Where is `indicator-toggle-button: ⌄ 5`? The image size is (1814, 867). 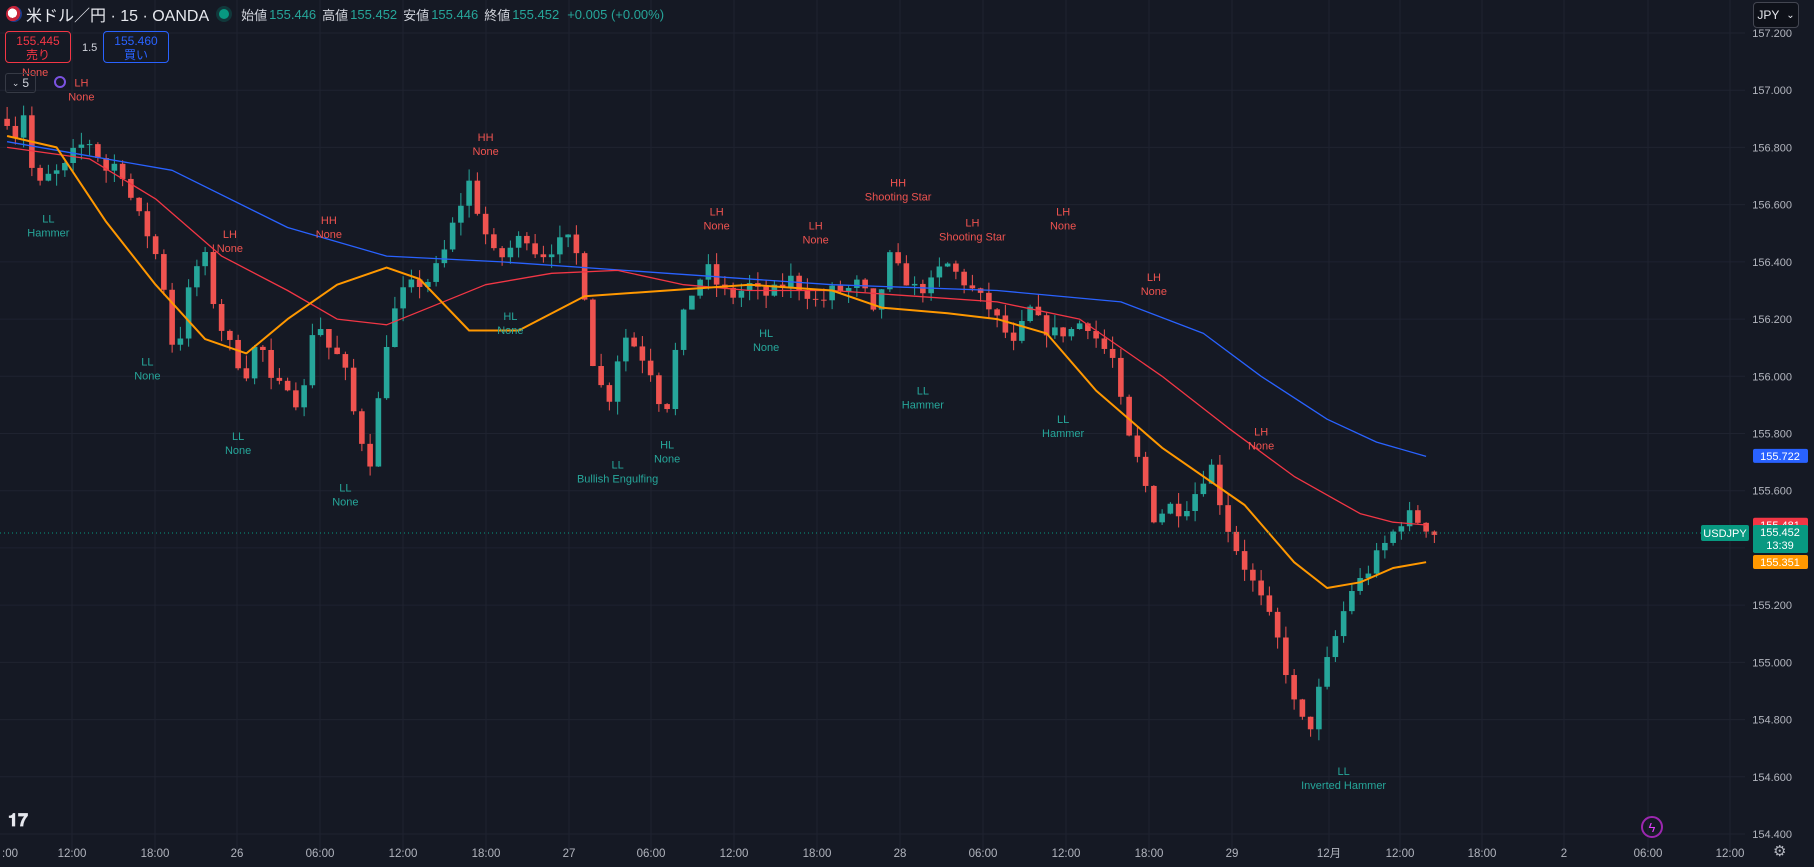
indicator-toggle-button: ⌄ 5 is located at coordinates (20, 83).